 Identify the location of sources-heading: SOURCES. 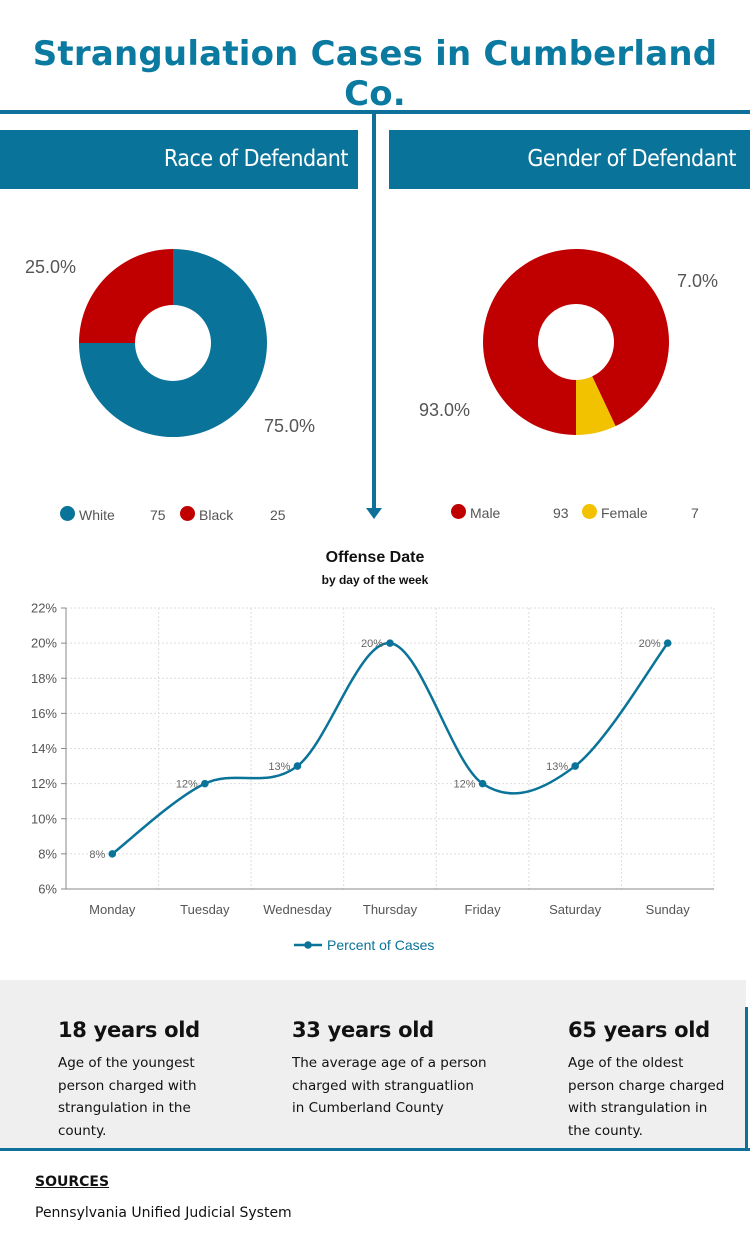
(72, 1182).